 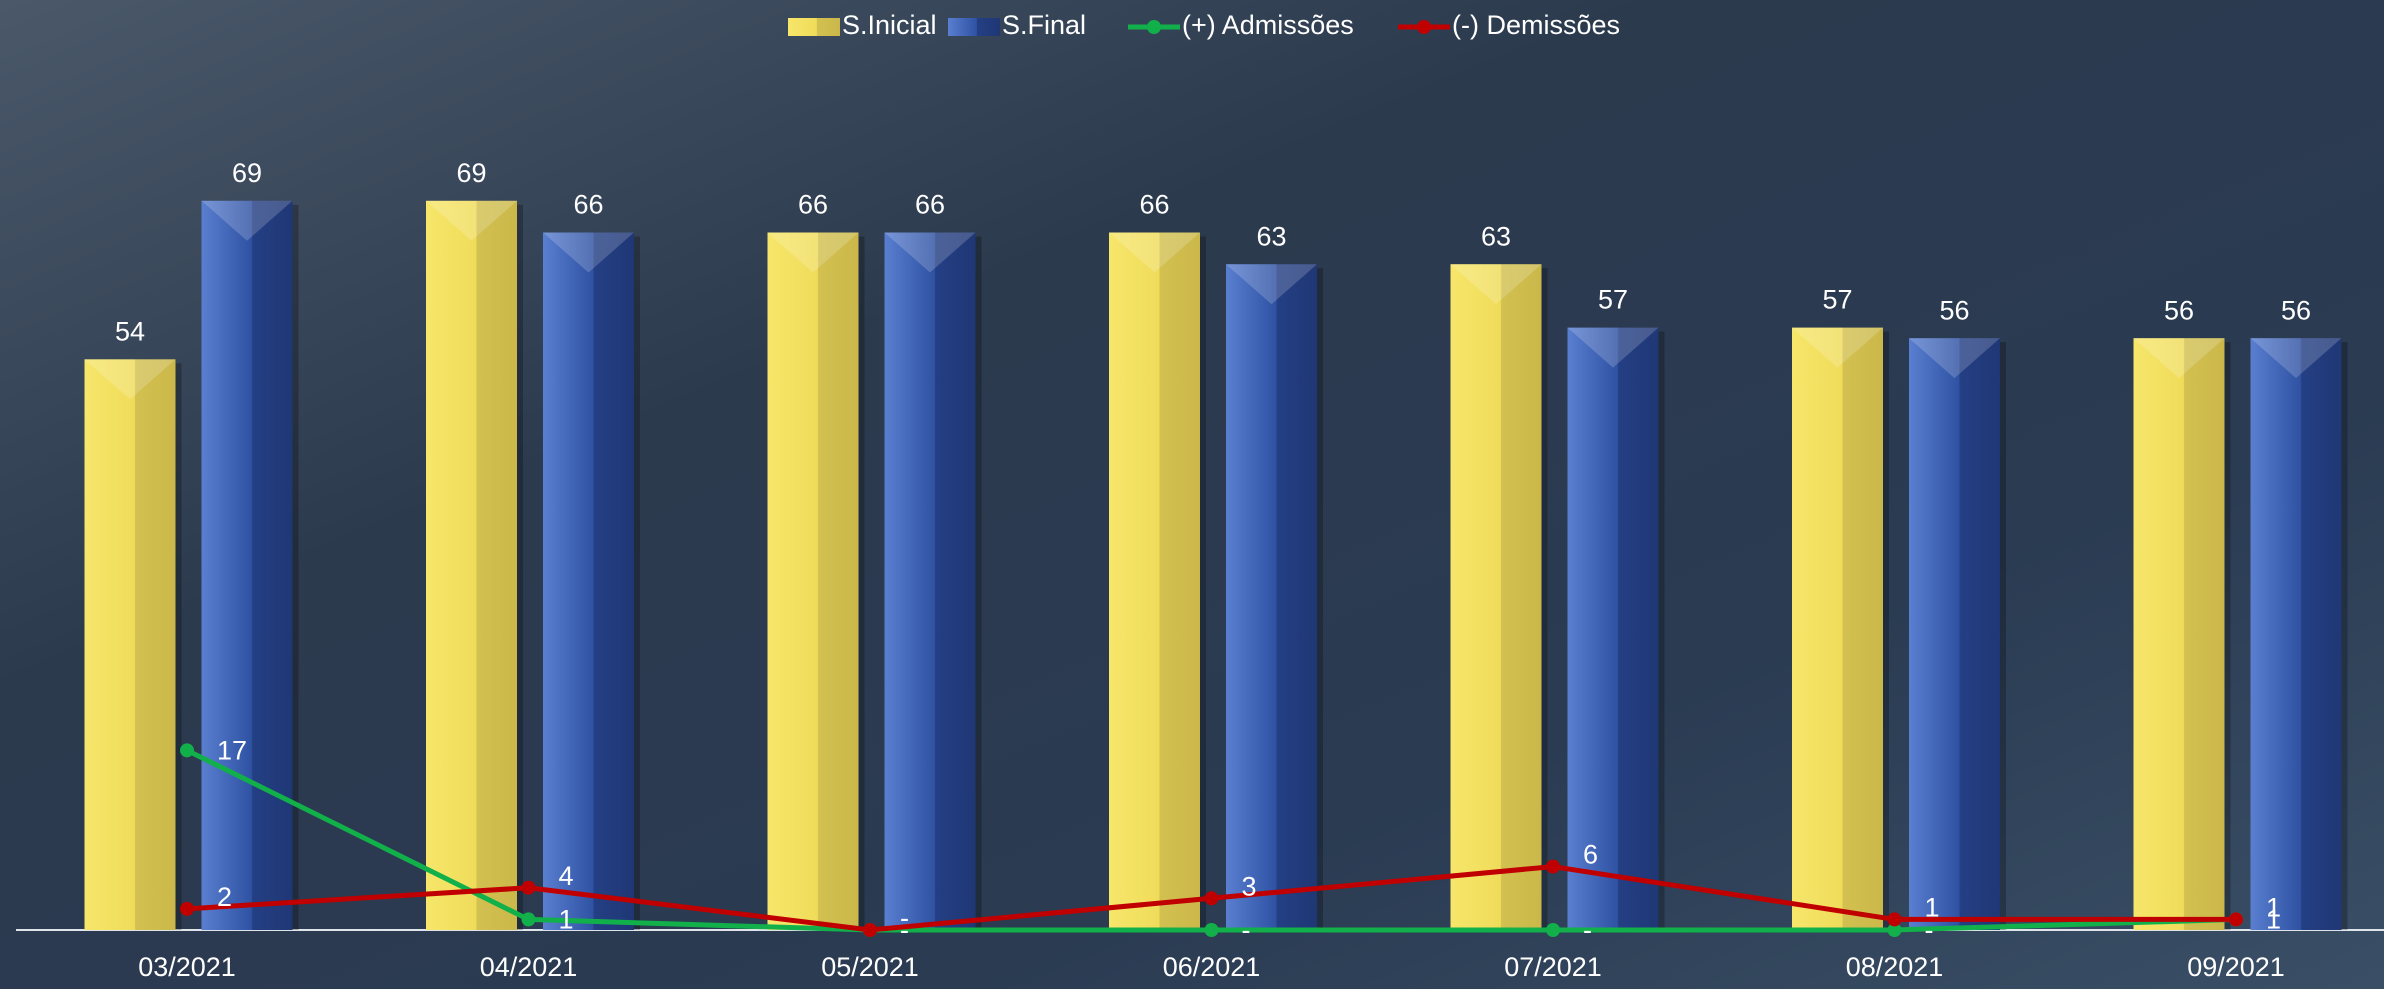 What do you see at coordinates (2236, 967) in the screenshot?
I see `x-tick-label: 09/2021` at bounding box center [2236, 967].